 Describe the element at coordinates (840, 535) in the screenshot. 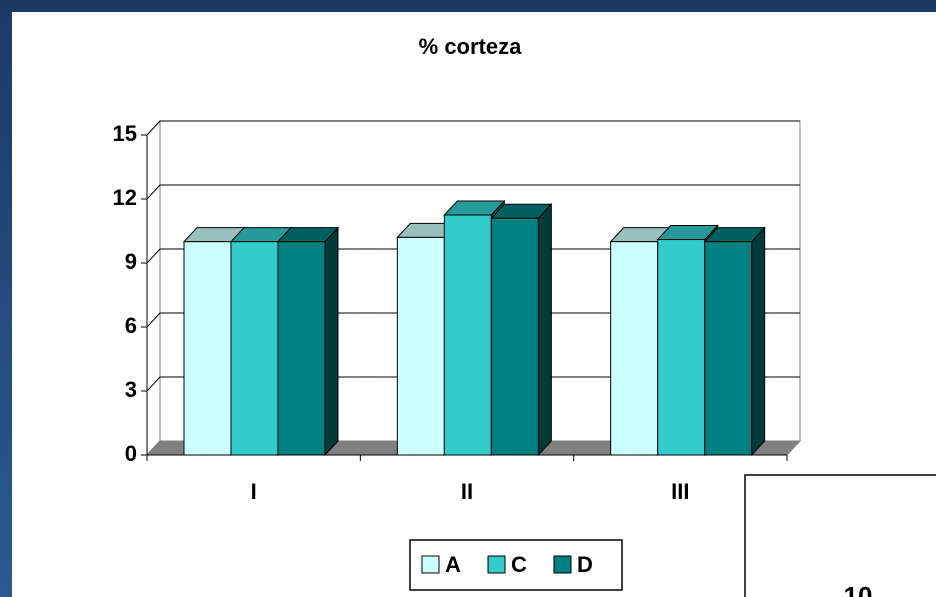

I see `overlay-chart` at that location.